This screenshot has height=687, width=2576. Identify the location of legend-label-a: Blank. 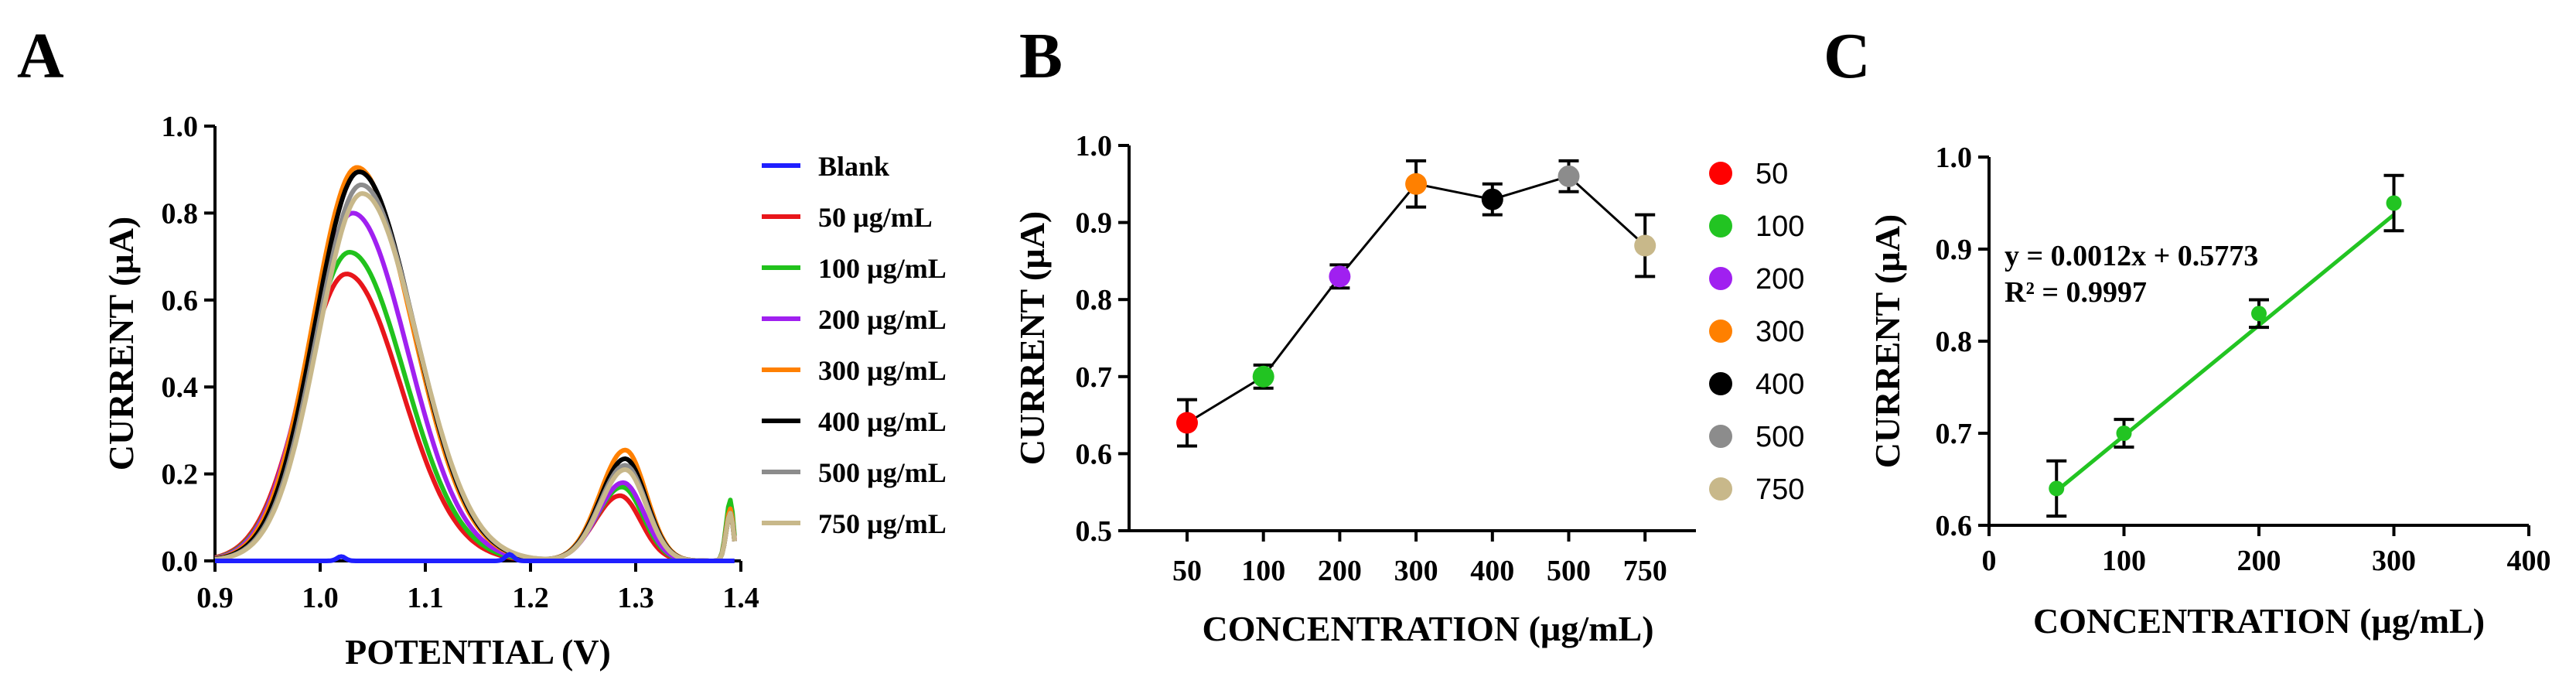
(853, 166).